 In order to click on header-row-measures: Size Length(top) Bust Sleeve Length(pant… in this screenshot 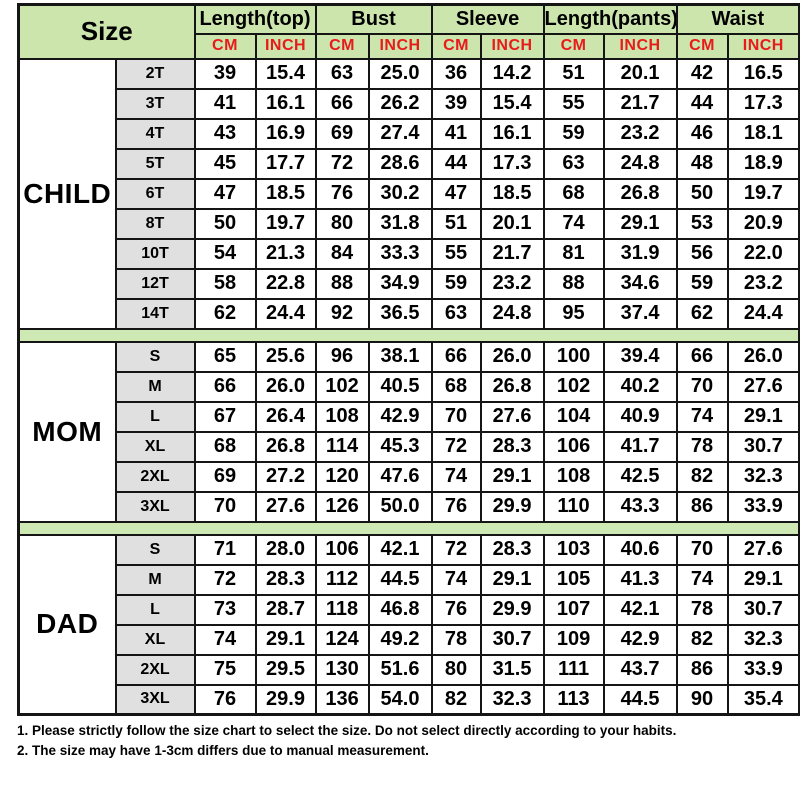, I will do `click(408, 31)`.